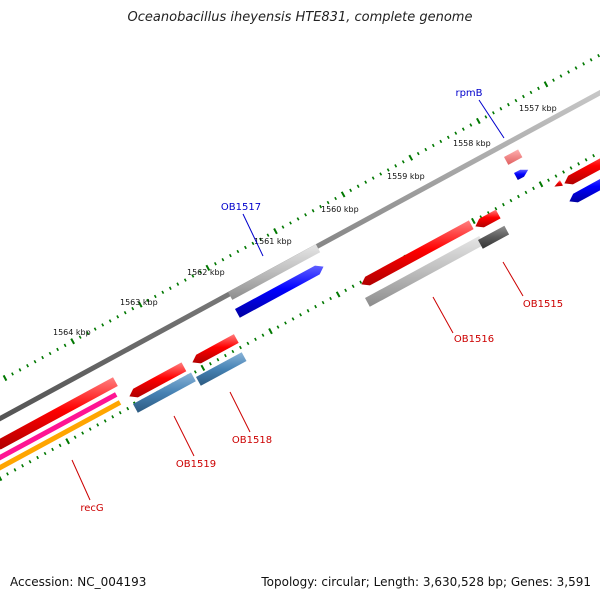 The height and width of the screenshot is (600, 600). Describe the element at coordinates (582, 167) in the screenshot. I see `gene-red-right` at that location.